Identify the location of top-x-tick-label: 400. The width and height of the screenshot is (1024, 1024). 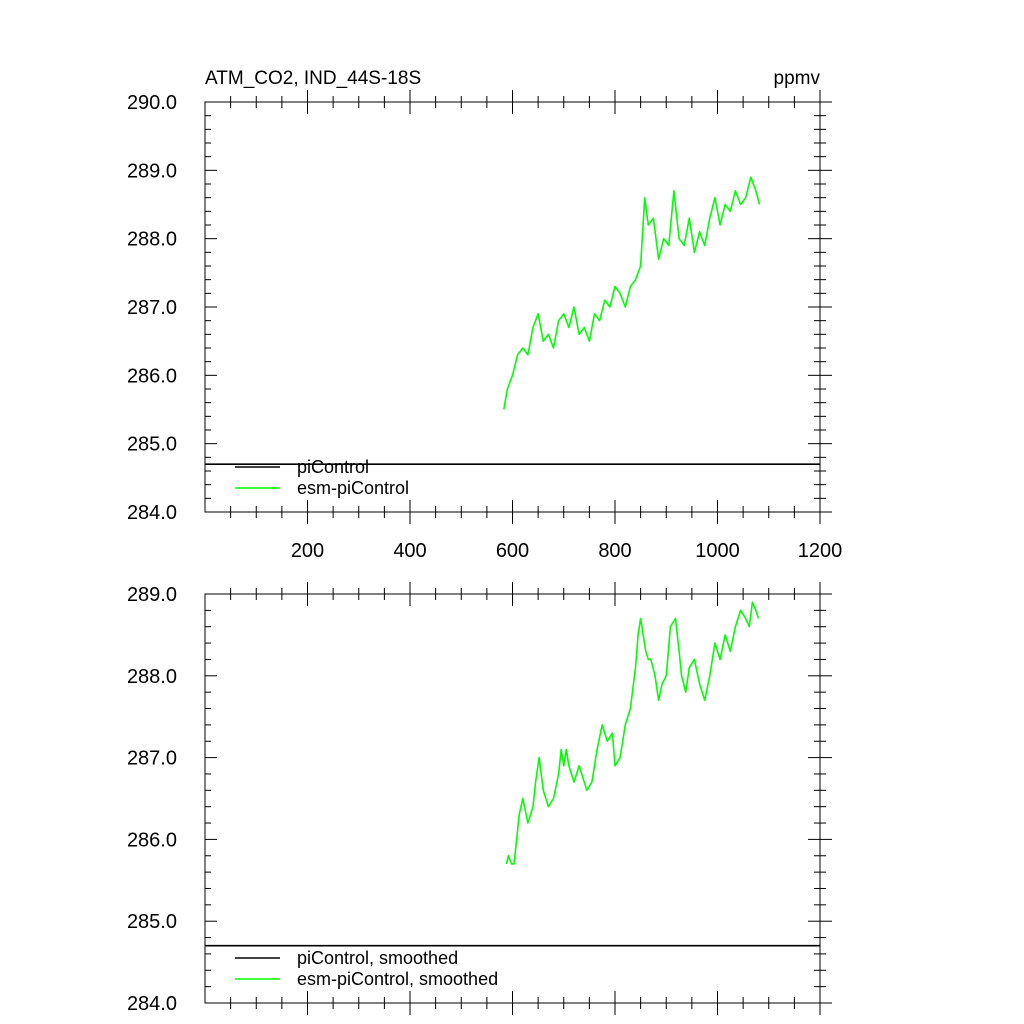
(409, 551).